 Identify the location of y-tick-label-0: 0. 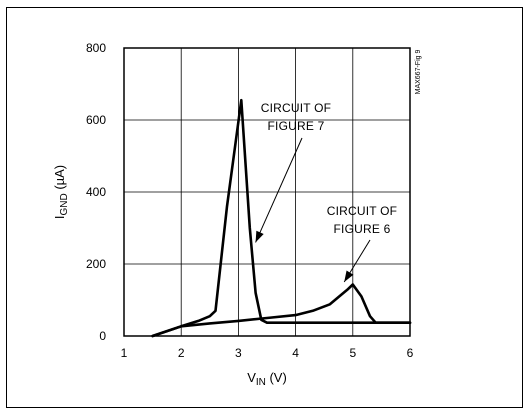
(102, 336).